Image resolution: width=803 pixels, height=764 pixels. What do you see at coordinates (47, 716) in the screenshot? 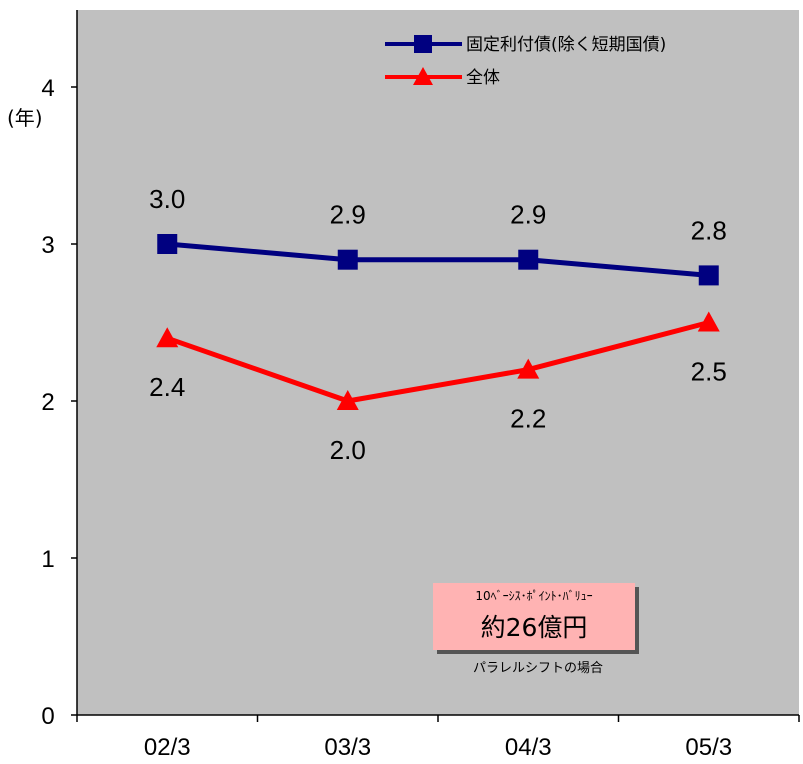
I see `y-tick-label: 0` at bounding box center [47, 716].